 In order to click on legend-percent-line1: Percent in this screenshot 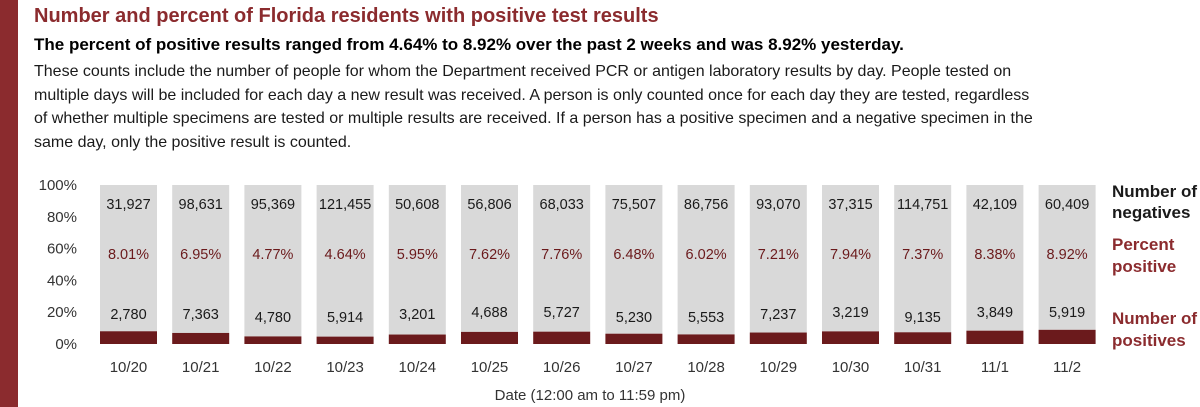, I will do `click(1143, 244)`.